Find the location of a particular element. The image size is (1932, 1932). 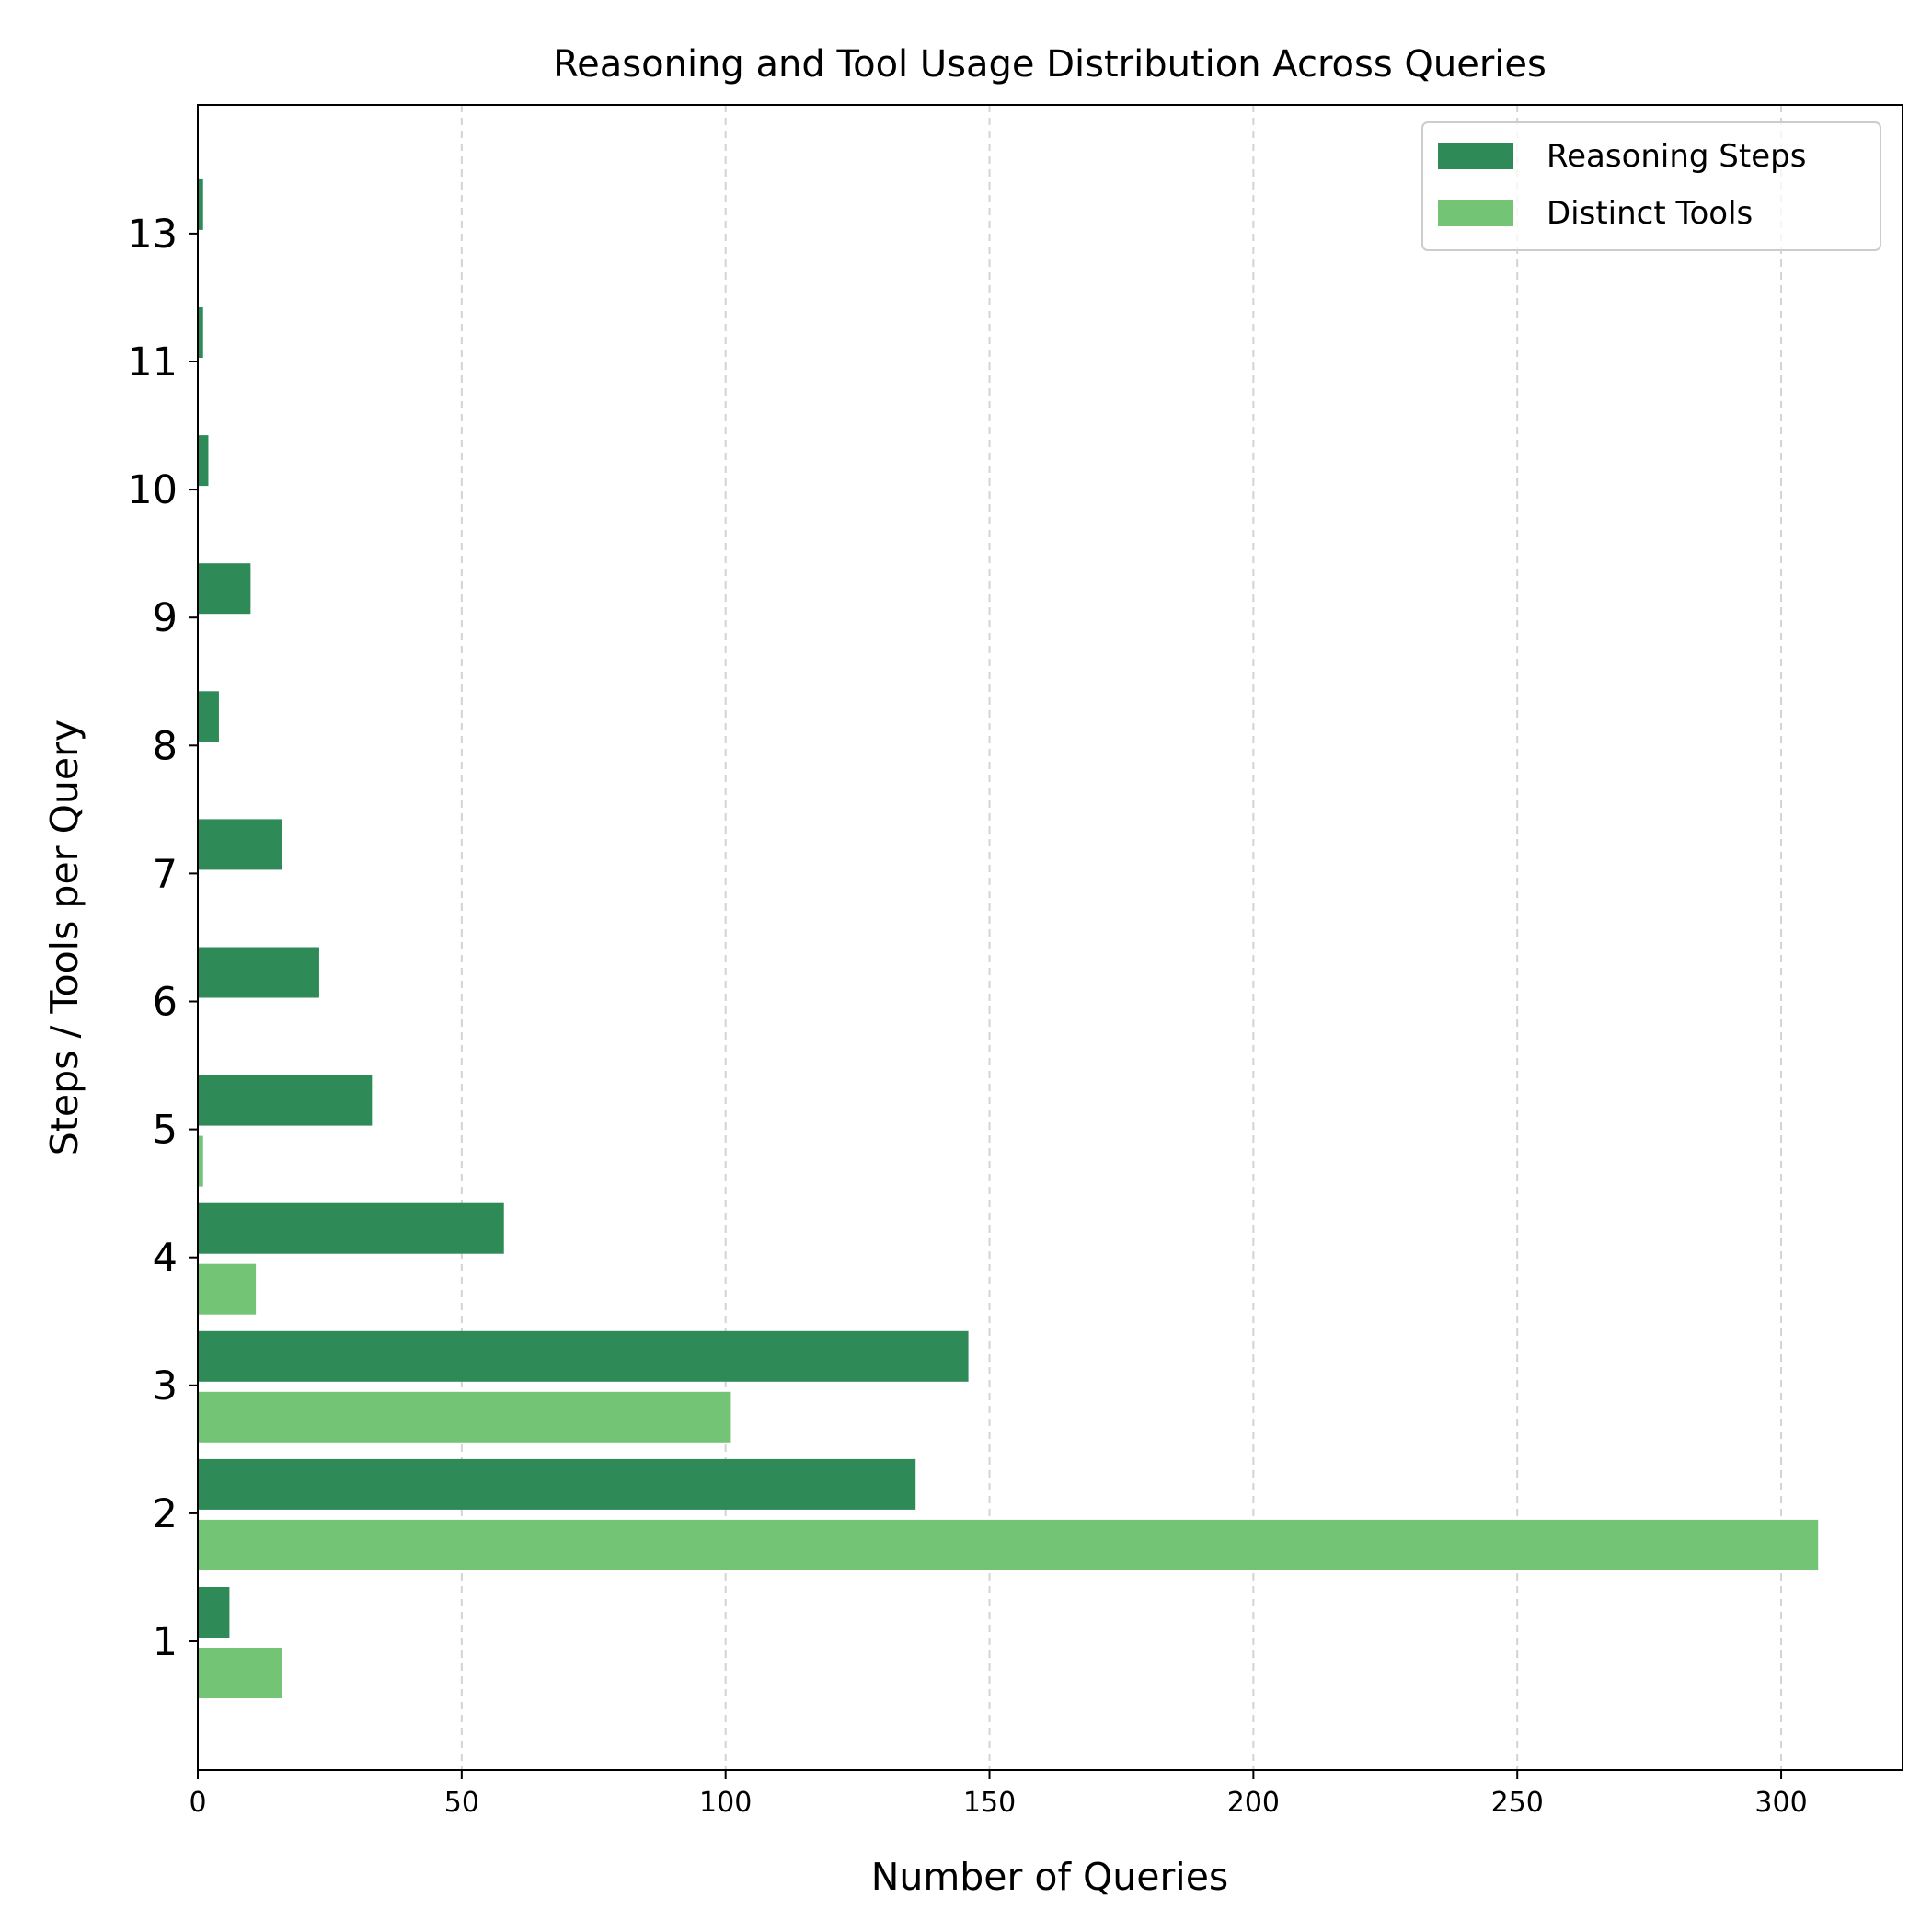

x-tick-label: 300 is located at coordinates (1780, 1803).